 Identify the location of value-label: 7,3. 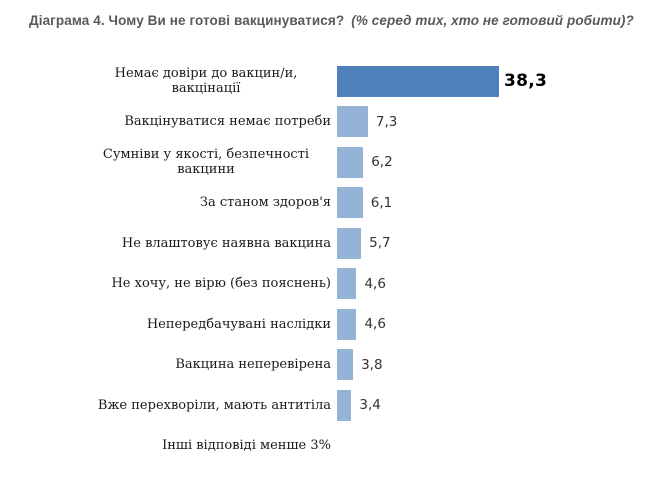
(386, 121).